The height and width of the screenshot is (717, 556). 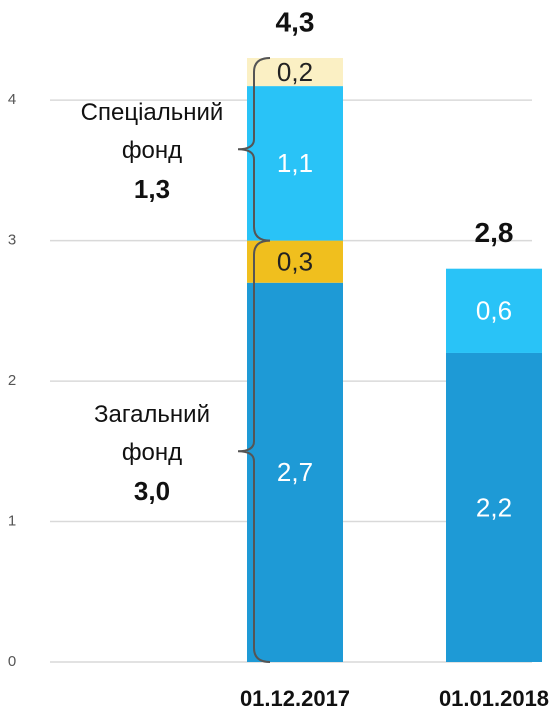 I want to click on annotation: Загальний фонд 3,0, so click(x=152, y=453).